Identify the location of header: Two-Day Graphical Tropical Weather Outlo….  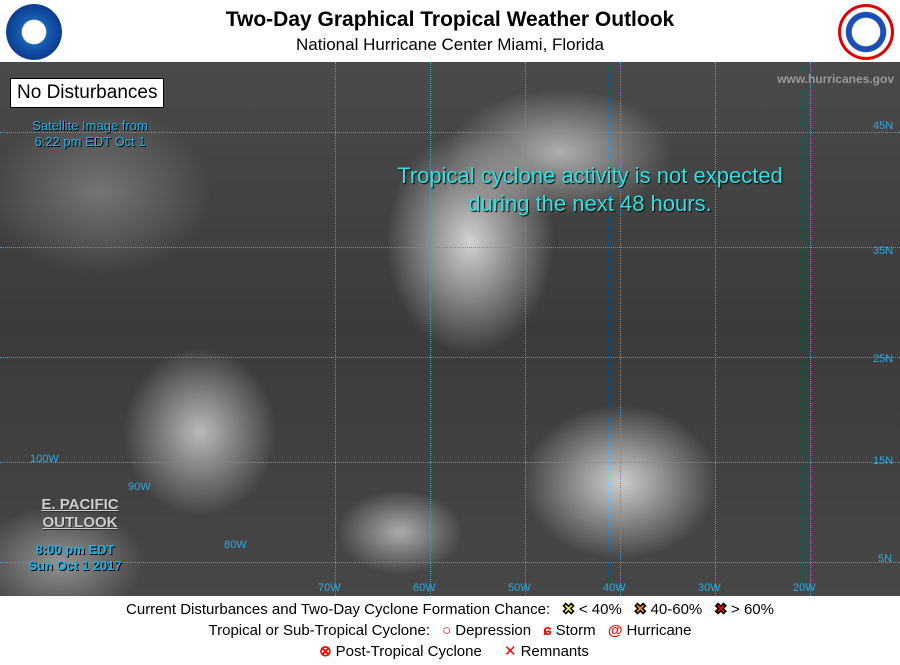
(450, 31).